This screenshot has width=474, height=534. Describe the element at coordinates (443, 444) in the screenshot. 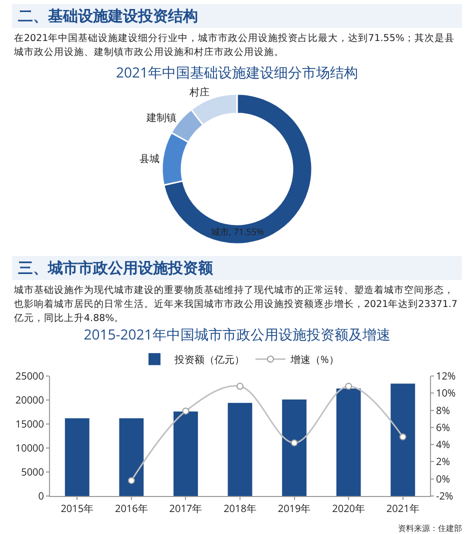

I see `y2-tick-label: 4%` at that location.